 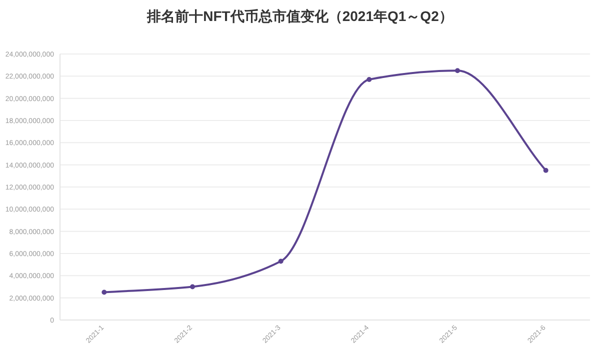 What do you see at coordinates (300, 16) in the screenshot?
I see `title: 排名前十NFT代币总市值变化（2021年Q1～Q2）` at bounding box center [300, 16].